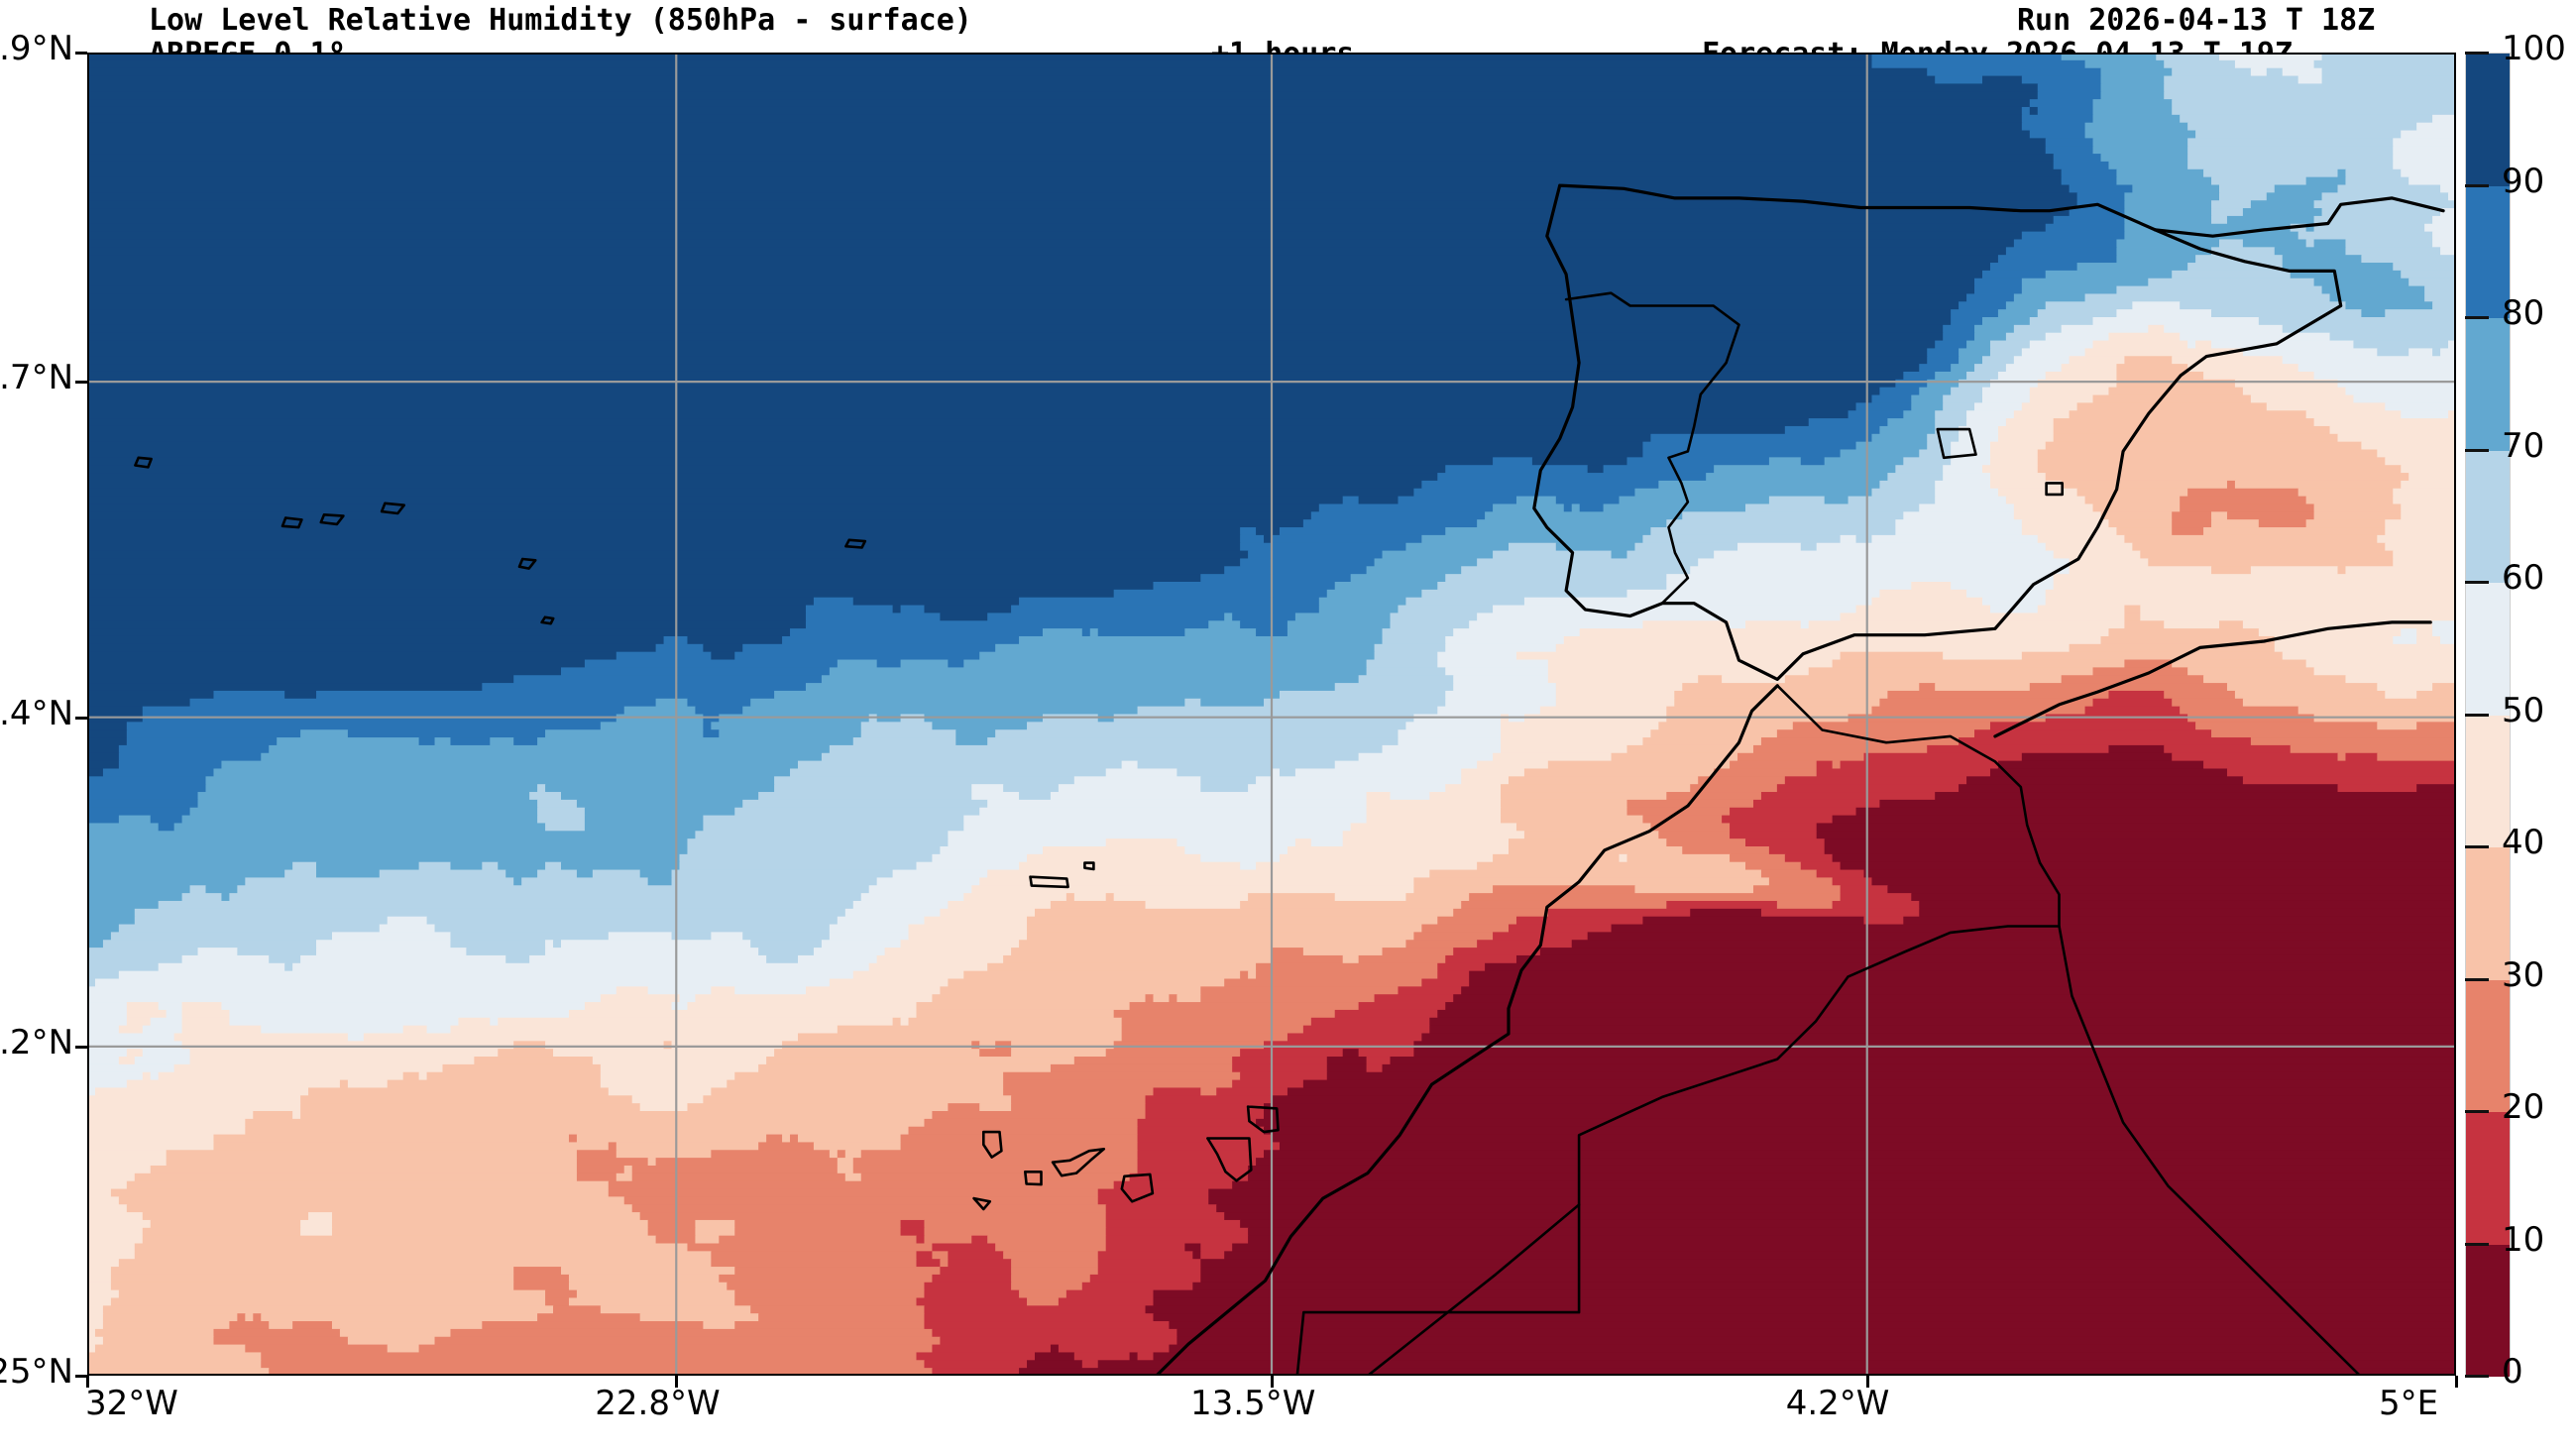 The image size is (2576, 1452). What do you see at coordinates (1253, 1403) in the screenshot?
I see `x-axis-tick-2: 13.5°W` at bounding box center [1253, 1403].